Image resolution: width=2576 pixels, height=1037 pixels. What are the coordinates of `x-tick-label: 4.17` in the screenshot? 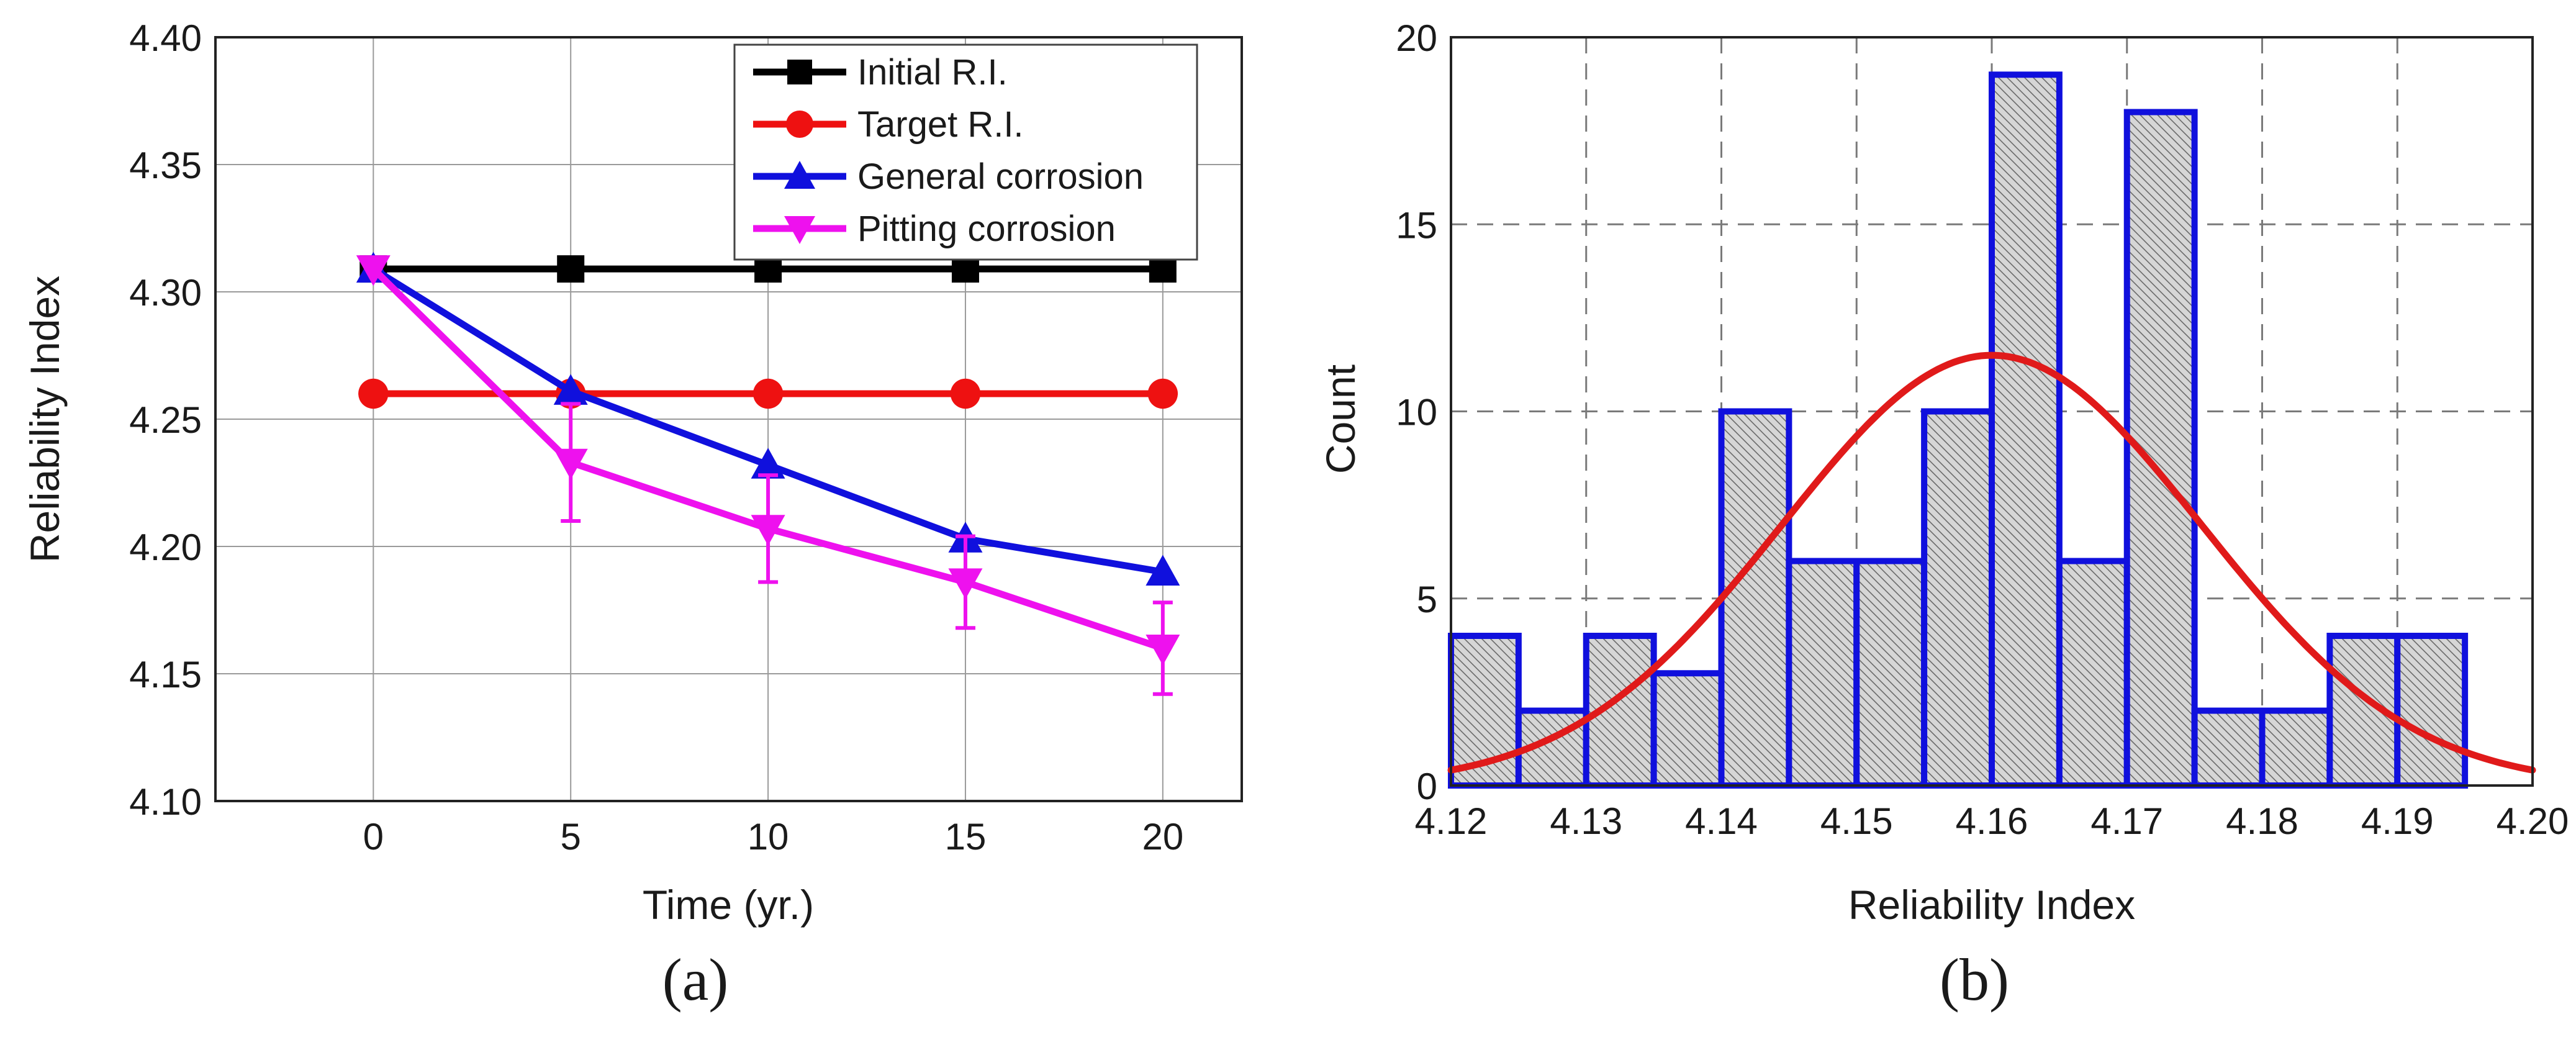 It's located at (2126, 821).